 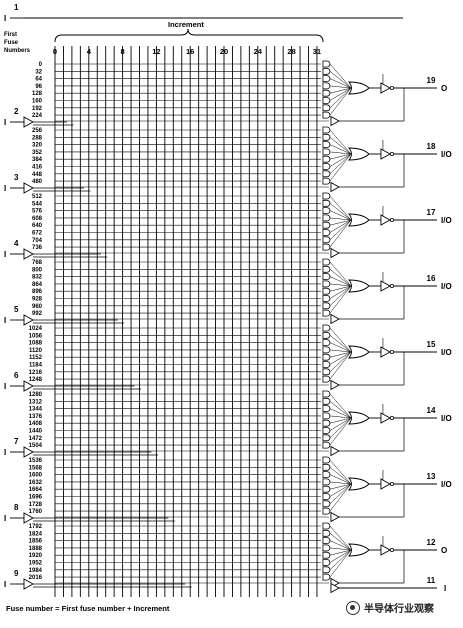 I want to click on fuse-number-label: 352, so click(x=37, y=153).